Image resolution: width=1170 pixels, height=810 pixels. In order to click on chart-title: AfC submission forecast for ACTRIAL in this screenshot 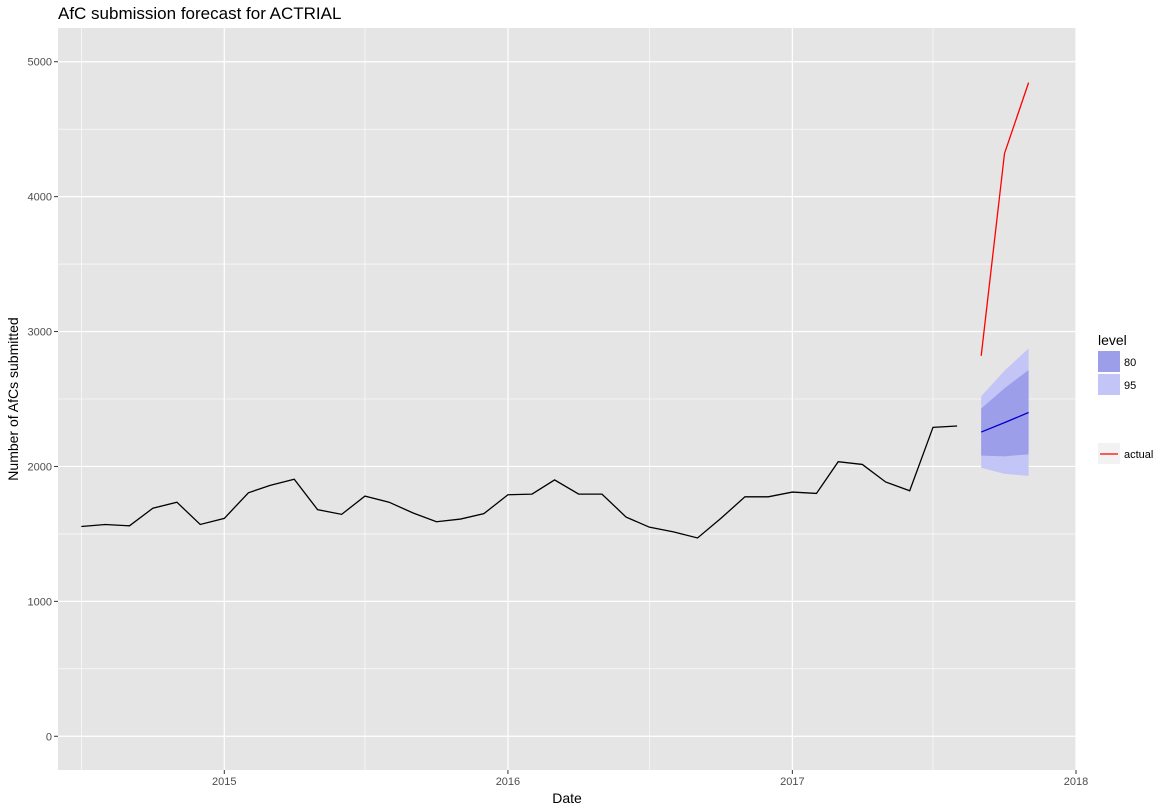, I will do `click(199, 13)`.